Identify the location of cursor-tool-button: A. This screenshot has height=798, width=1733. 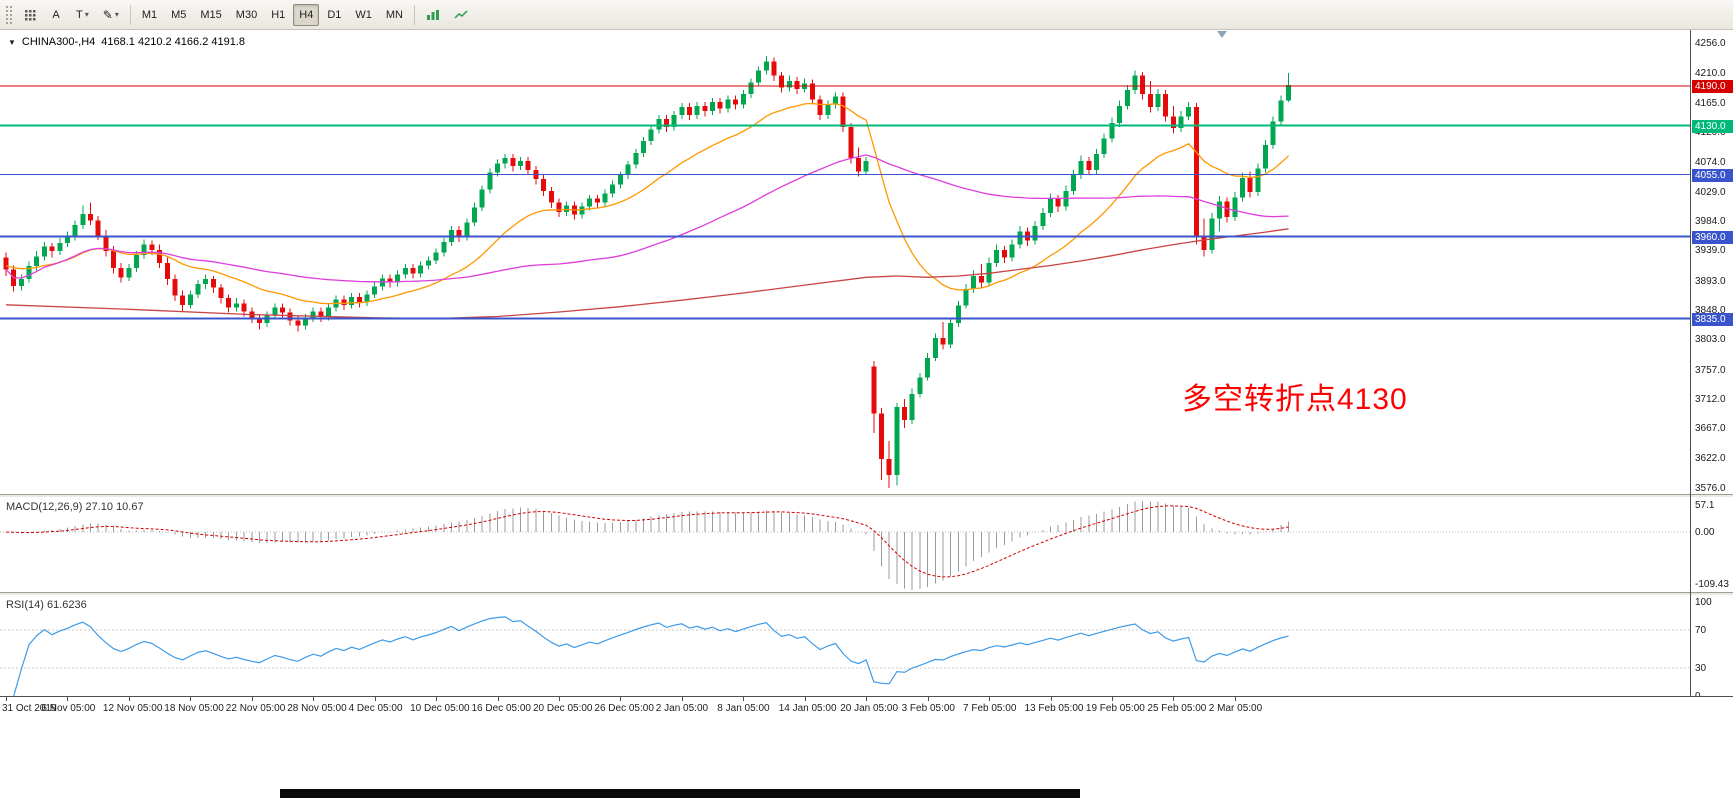
(56, 15).